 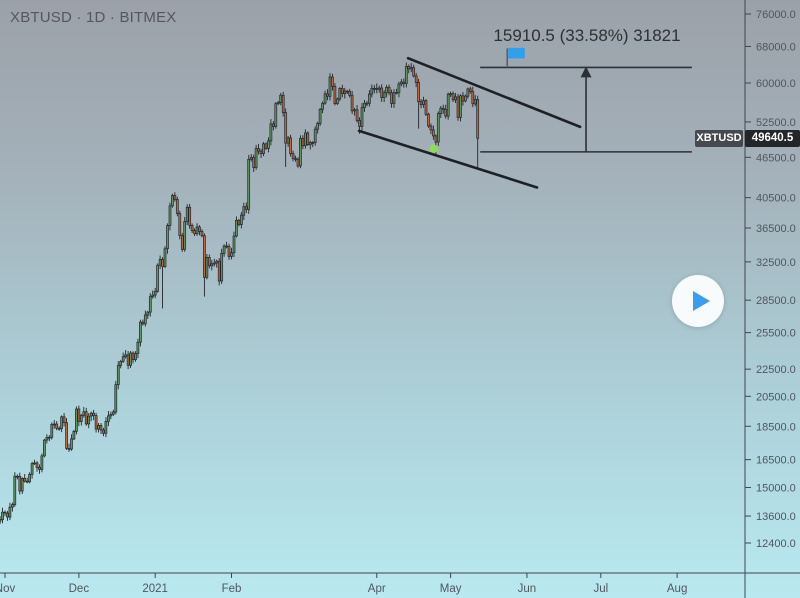 What do you see at coordinates (776, 370) in the screenshot?
I see `price-axis-label: 22500.0` at bounding box center [776, 370].